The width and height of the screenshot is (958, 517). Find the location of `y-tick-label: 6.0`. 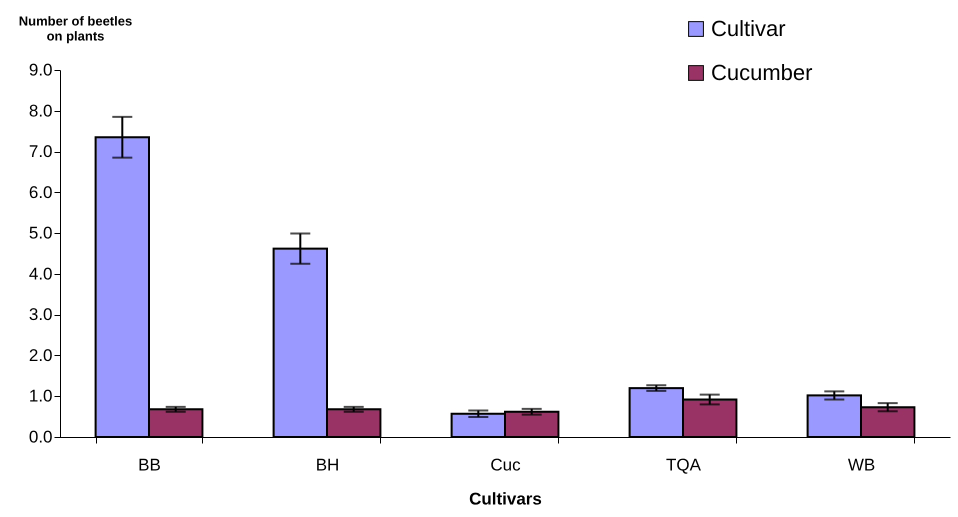

y-tick-label: 6.0 is located at coordinates (40, 192).